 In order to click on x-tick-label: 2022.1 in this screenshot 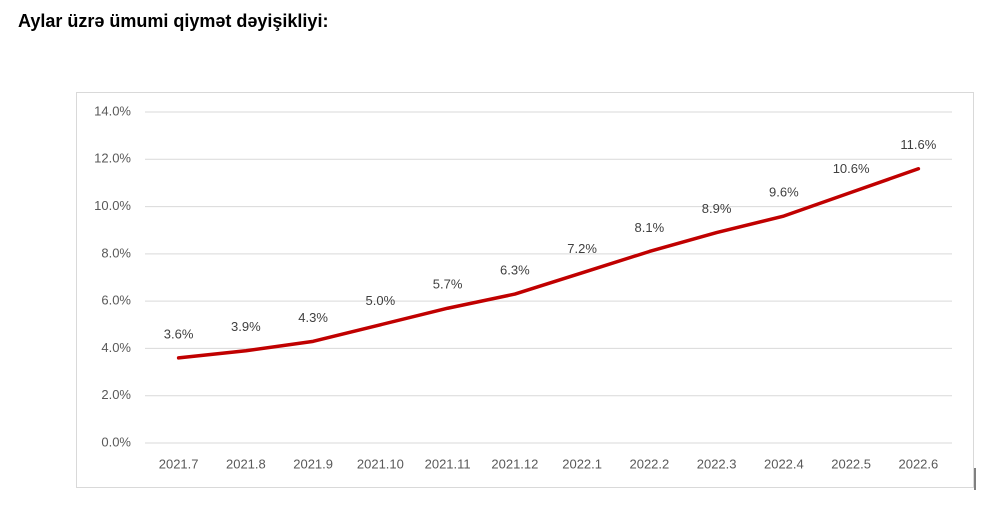, I will do `click(582, 463)`.